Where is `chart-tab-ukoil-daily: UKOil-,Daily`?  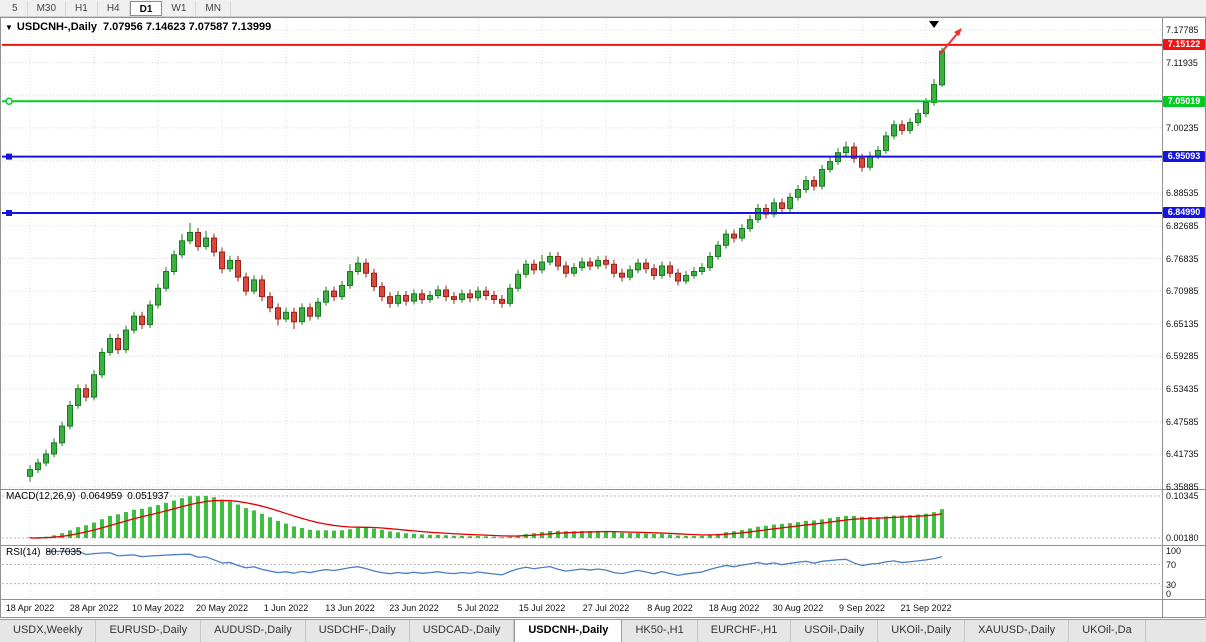 chart-tab-ukoil-daily: UKOil-,Daily is located at coordinates (922, 631).